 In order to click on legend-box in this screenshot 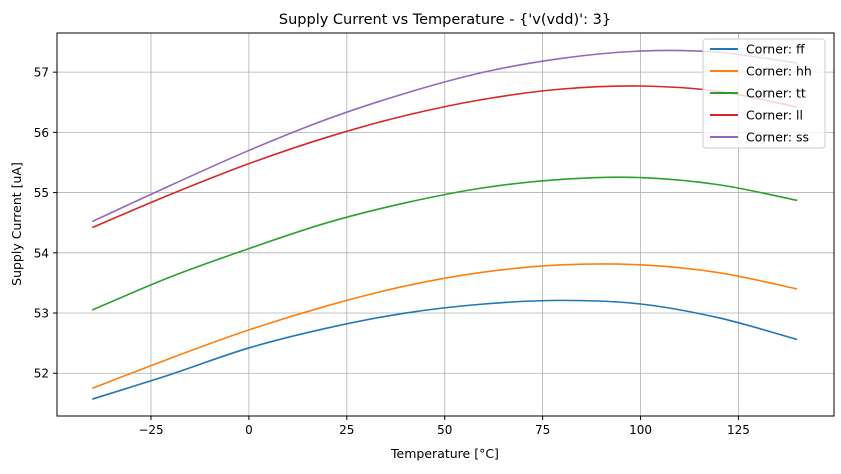, I will do `click(764, 93)`.